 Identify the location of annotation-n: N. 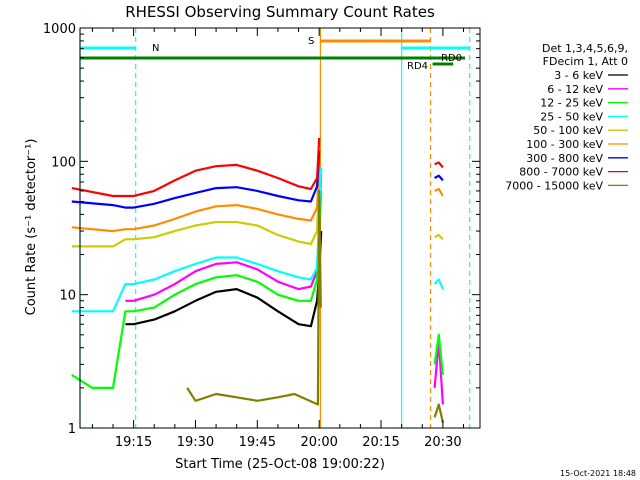
(155, 48).